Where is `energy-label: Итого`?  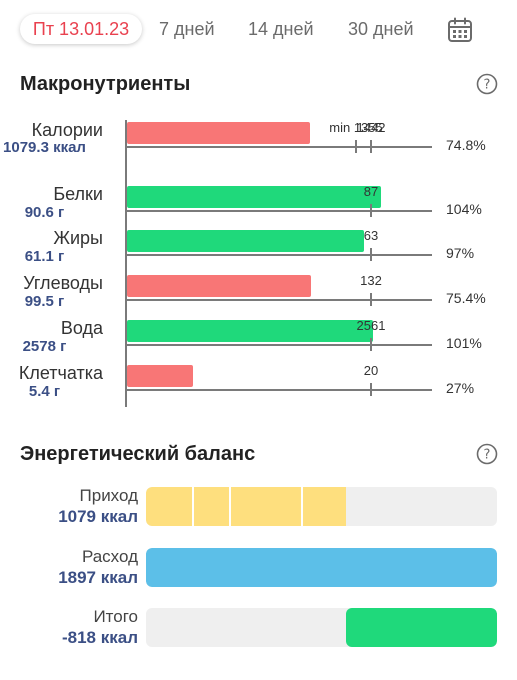 energy-label: Итого is located at coordinates (115, 616).